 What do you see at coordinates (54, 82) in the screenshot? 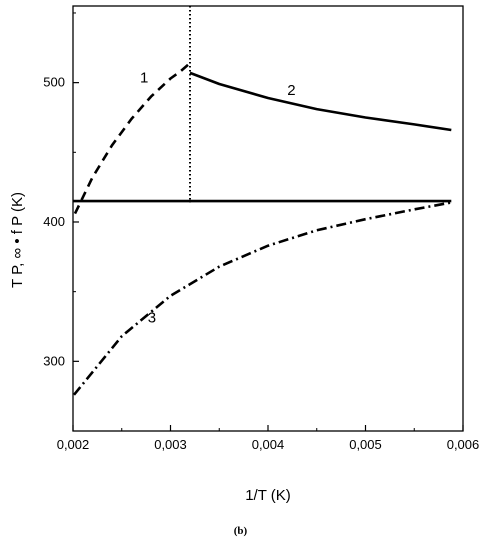
I see `y-tick-label: 500` at bounding box center [54, 82].